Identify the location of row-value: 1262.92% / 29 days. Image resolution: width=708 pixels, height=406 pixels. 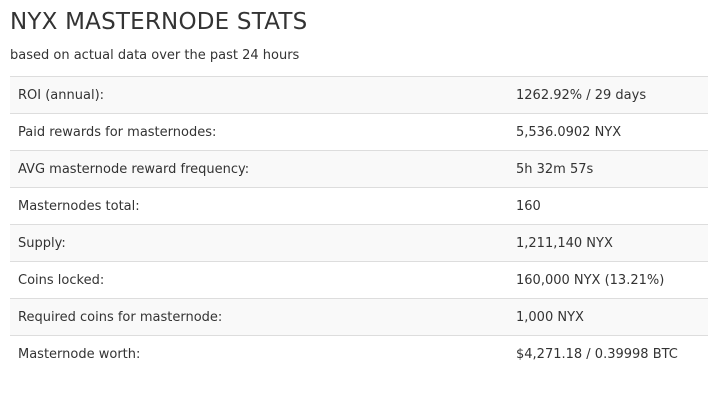
(608, 95).